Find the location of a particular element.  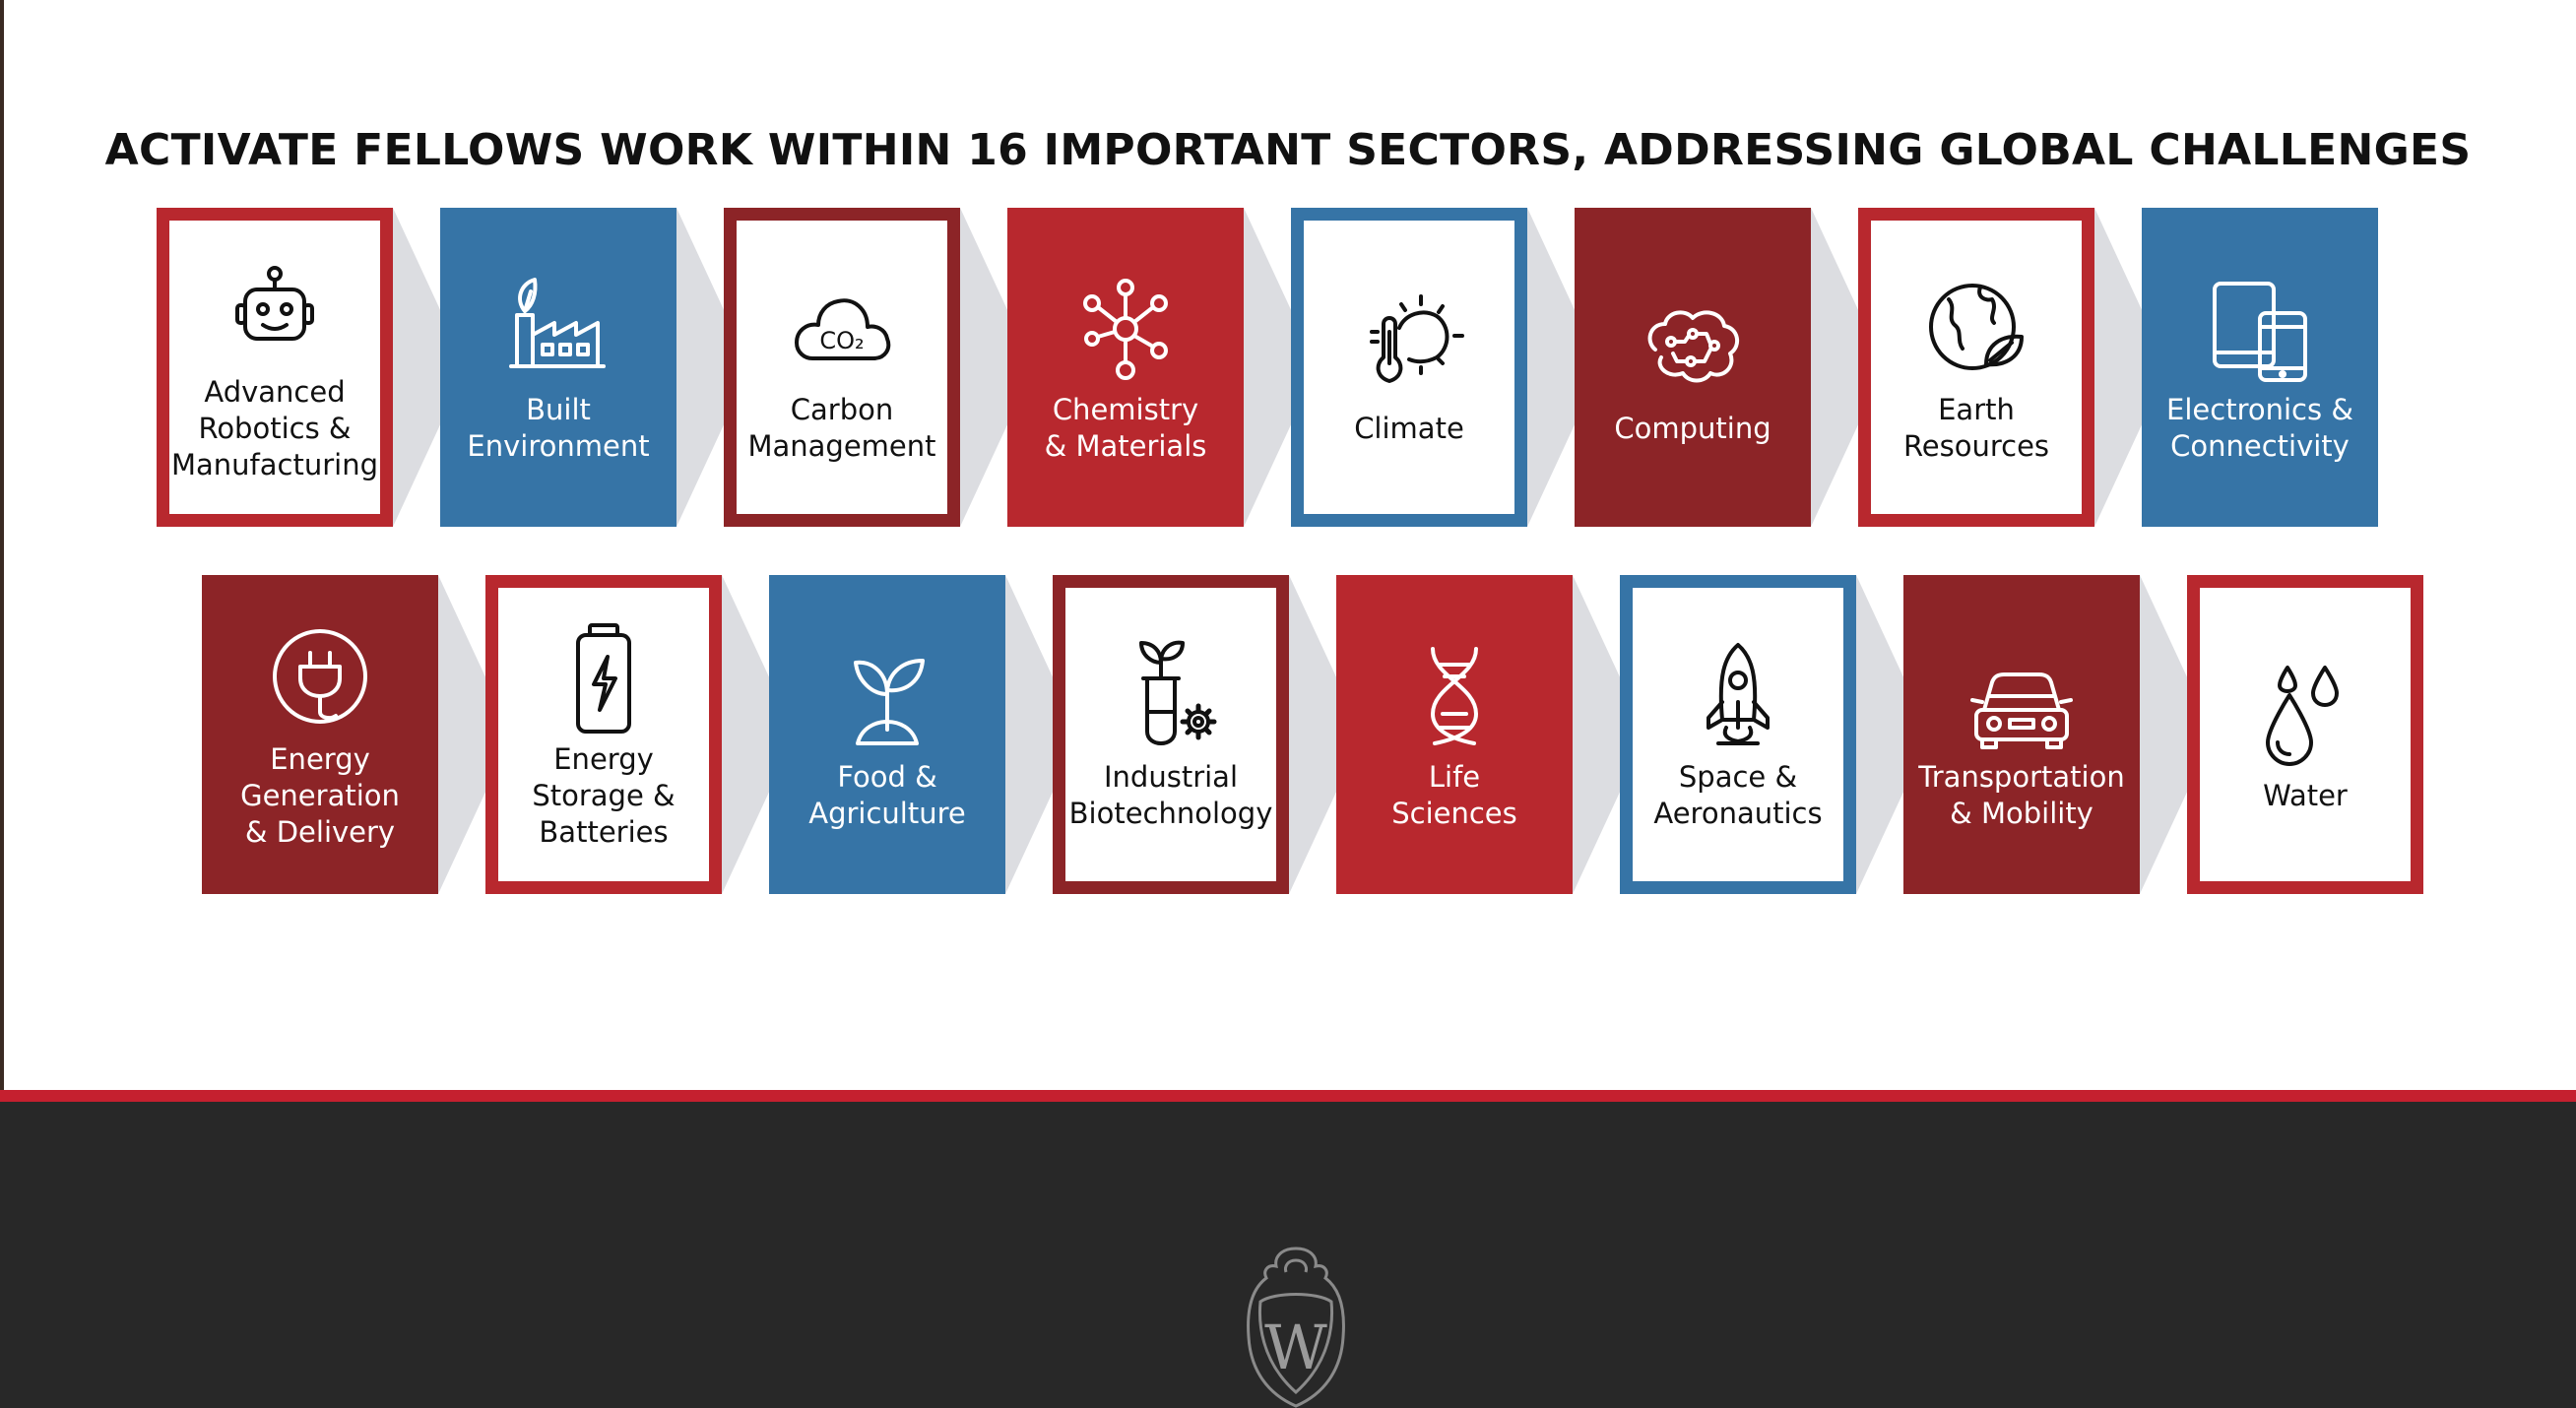

tile-body: Earth Resources is located at coordinates (1976, 367).